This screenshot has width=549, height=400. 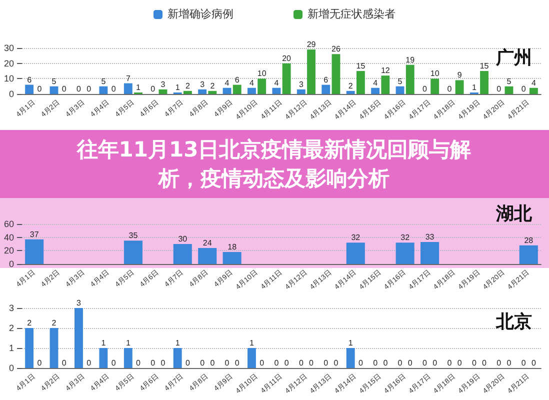 What do you see at coordinates (336, 49) in the screenshot?
I see `data-label: 26` at bounding box center [336, 49].